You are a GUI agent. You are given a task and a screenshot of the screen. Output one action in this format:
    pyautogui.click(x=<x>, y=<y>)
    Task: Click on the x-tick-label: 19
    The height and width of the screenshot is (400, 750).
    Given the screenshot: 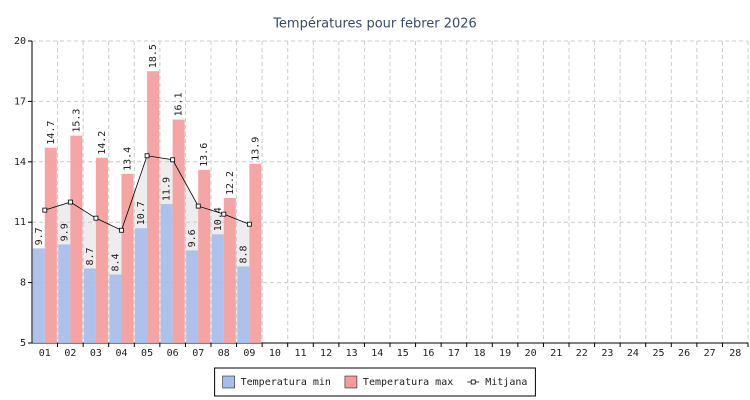 What is the action you would take?
    pyautogui.click(x=505, y=353)
    